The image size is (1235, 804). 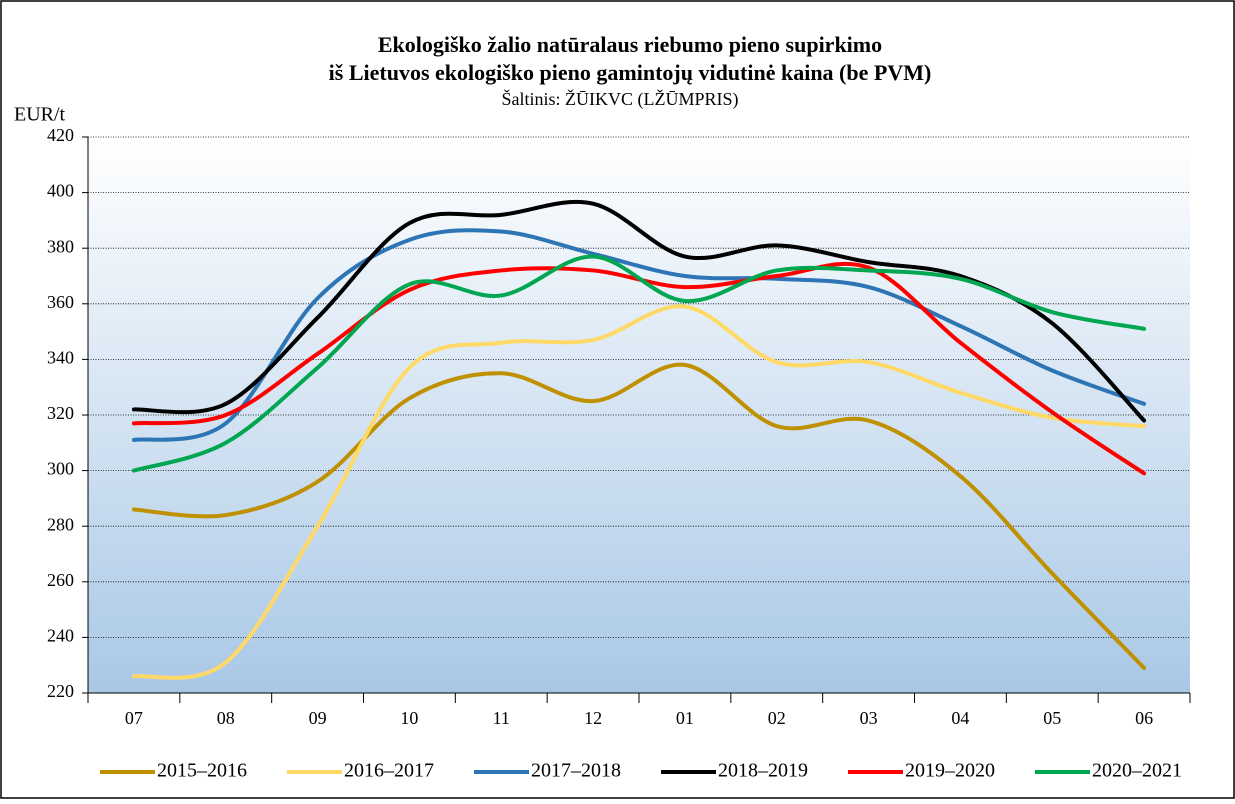 I want to click on chart-subtitle: Šaltinis: ŽŪIKVC (LŽŪMPRIS), so click(x=619, y=99).